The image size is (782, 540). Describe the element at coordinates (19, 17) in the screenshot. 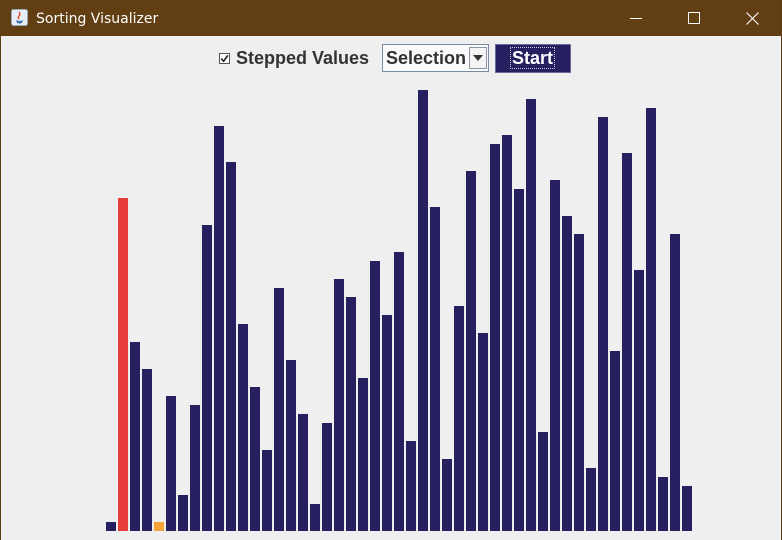

I see `java-icon` at that location.